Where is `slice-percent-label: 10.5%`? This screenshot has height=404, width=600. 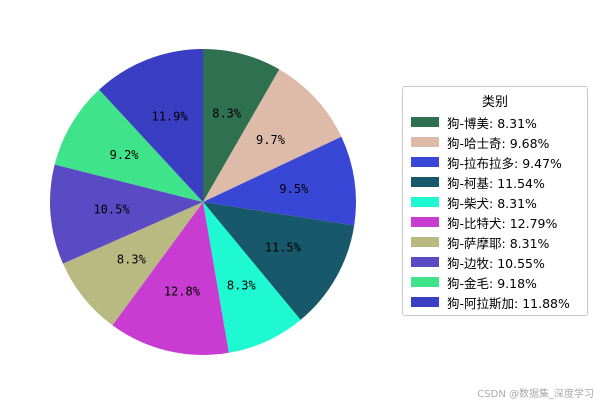 slice-percent-label: 10.5% is located at coordinates (111, 210).